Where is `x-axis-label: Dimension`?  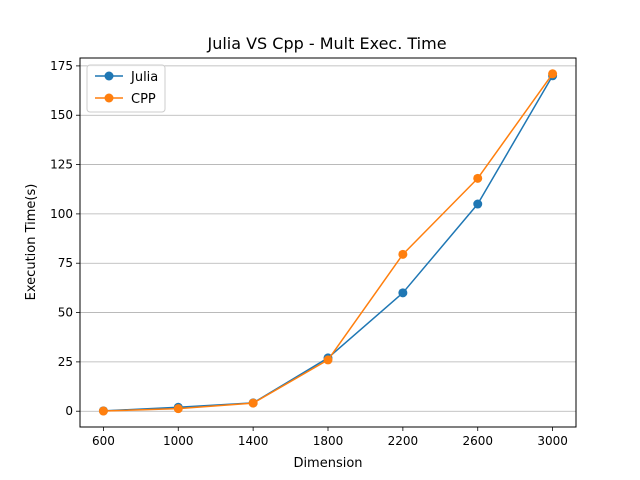 x-axis-label: Dimension is located at coordinates (327, 463).